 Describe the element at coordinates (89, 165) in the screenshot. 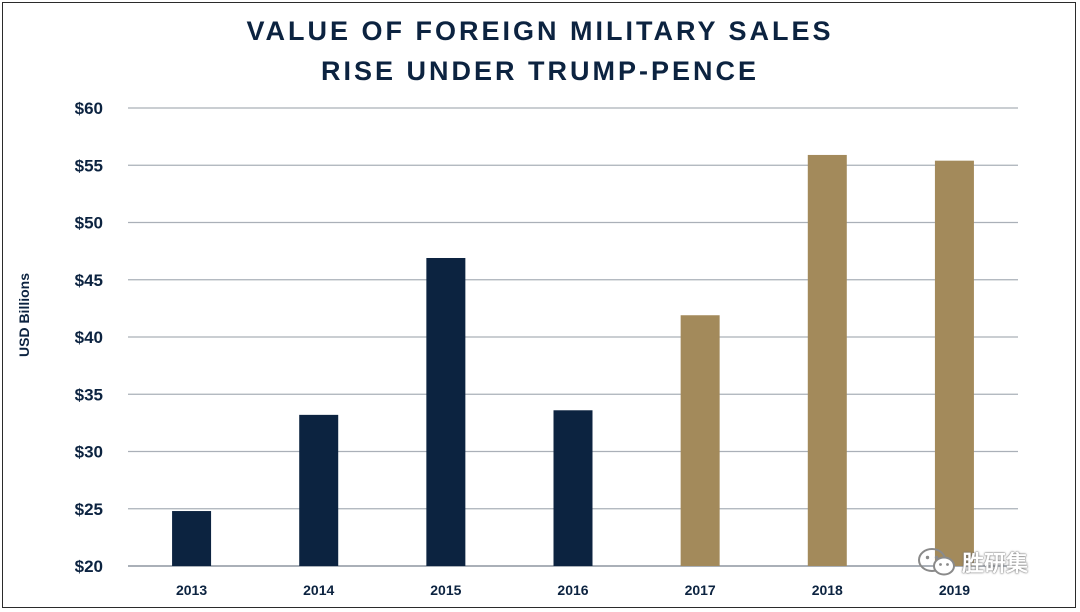

I see `y-tick-label: $55` at that location.